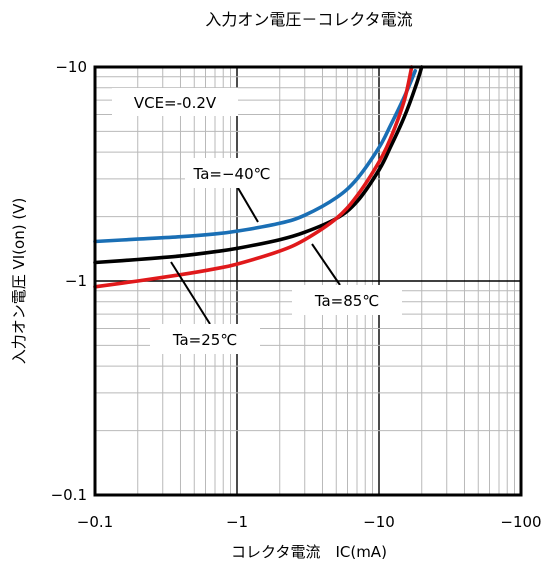  What do you see at coordinates (379, 522) in the screenshot?
I see `x-tick-label: −10` at bounding box center [379, 522].